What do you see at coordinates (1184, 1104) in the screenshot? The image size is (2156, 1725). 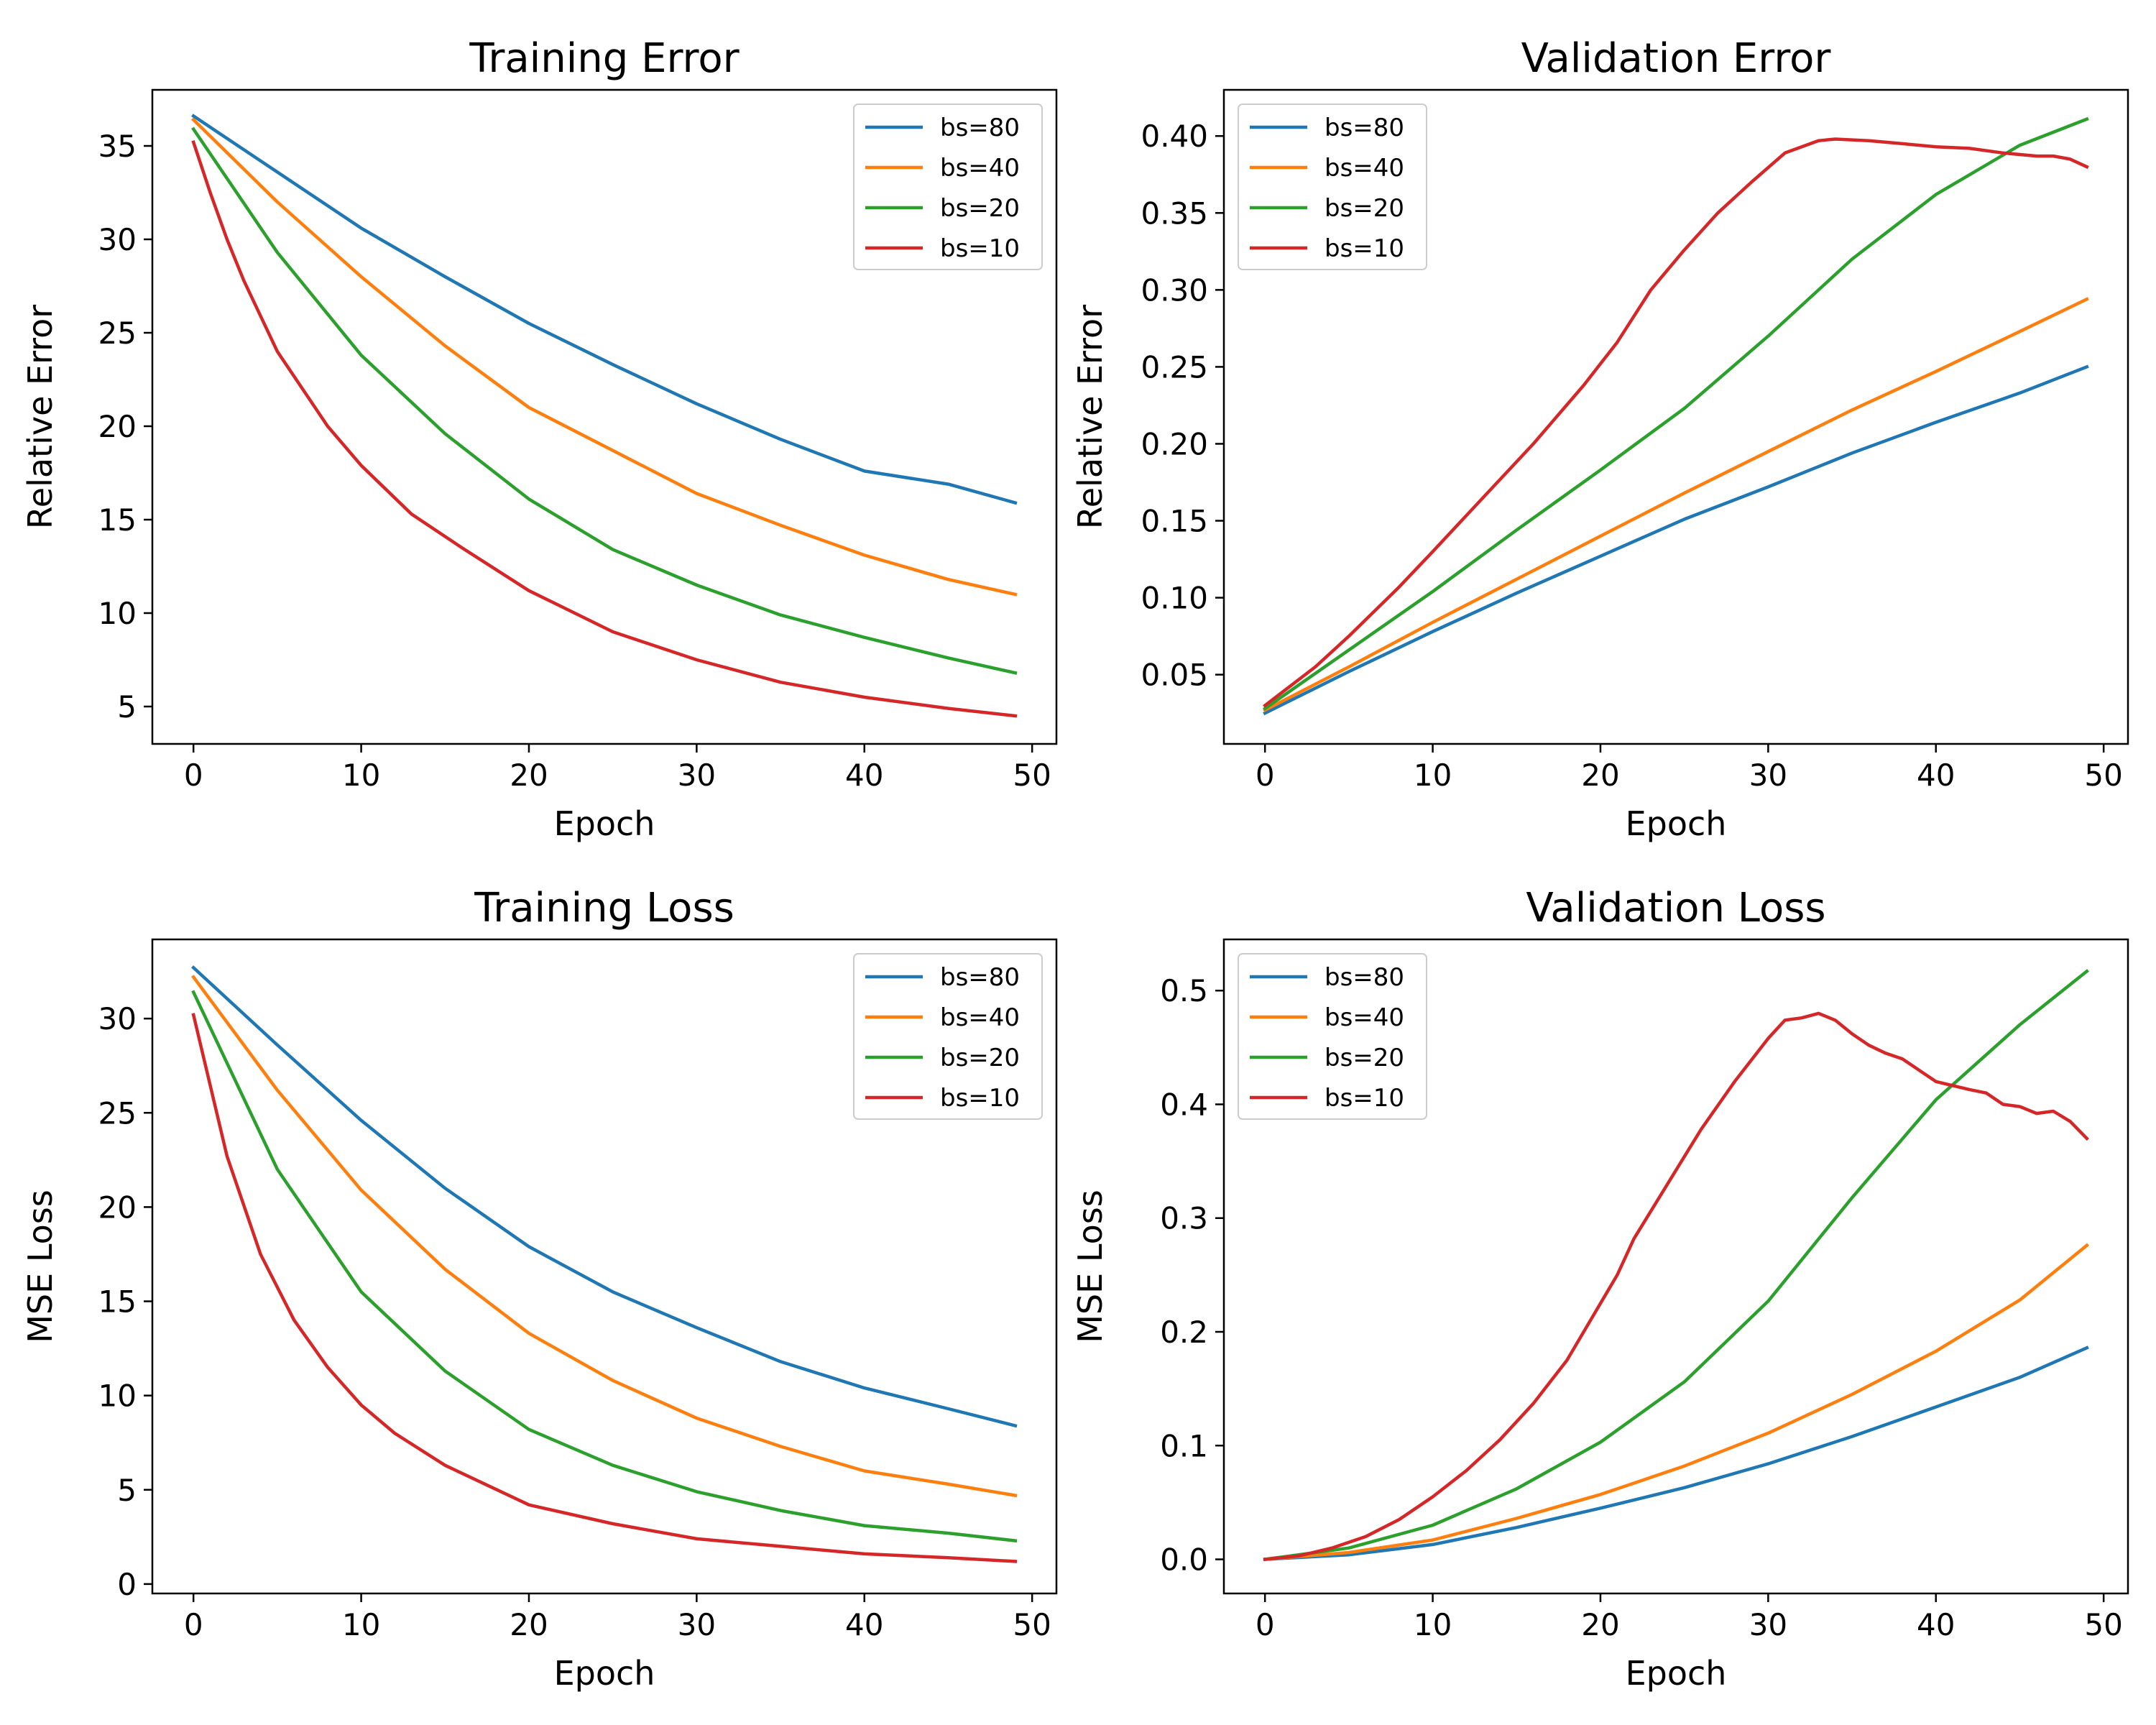 I see `y-tick-label: 0.4` at bounding box center [1184, 1104].